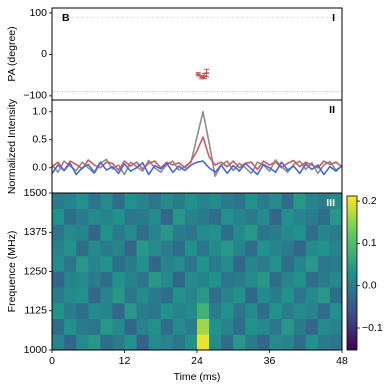 Image resolution: width=392 pixels, height=389 pixels. What do you see at coordinates (12, 146) in the screenshot?
I see `y-axis-title: Normalized Intensity` at bounding box center [12, 146].